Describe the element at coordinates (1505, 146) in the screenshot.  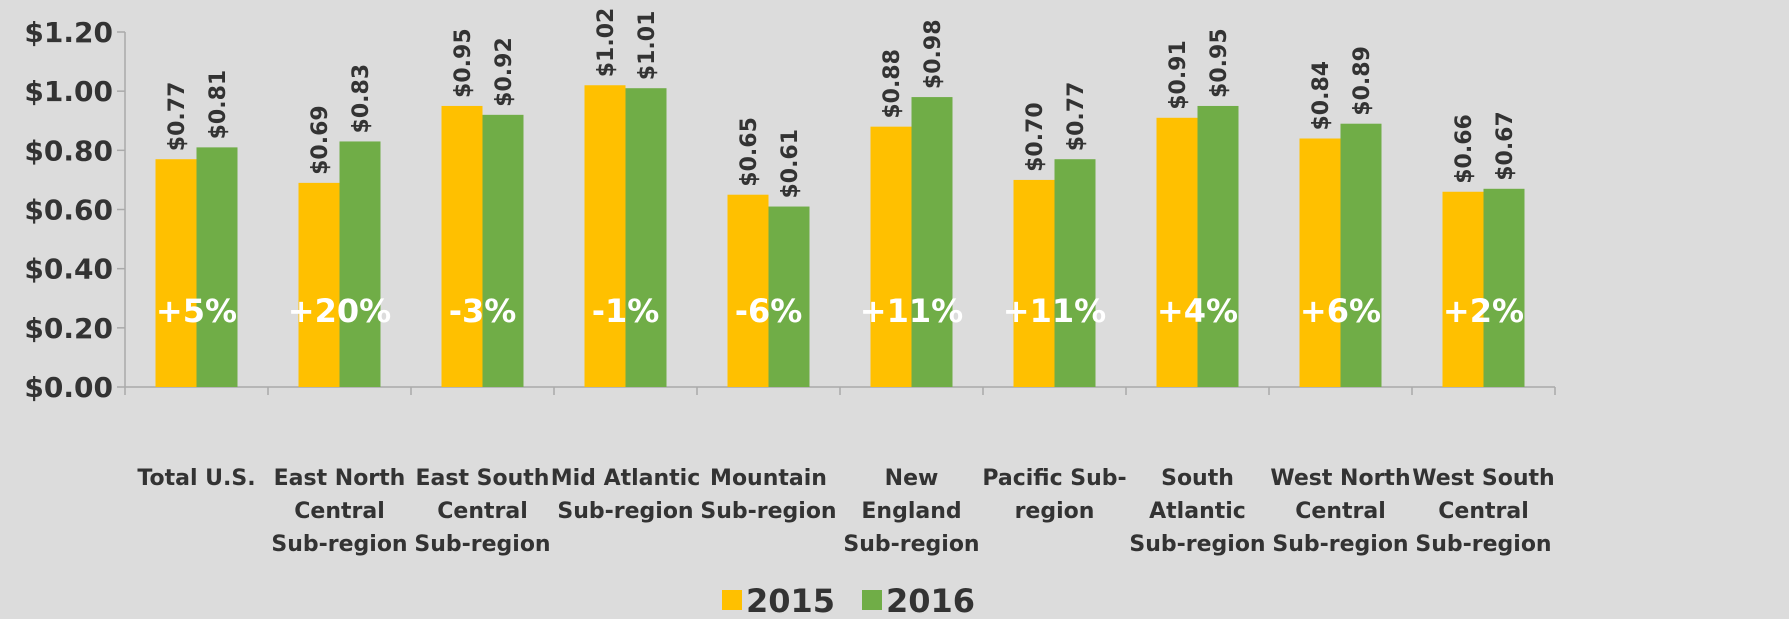
I see `value-label: $0.67` at that location.